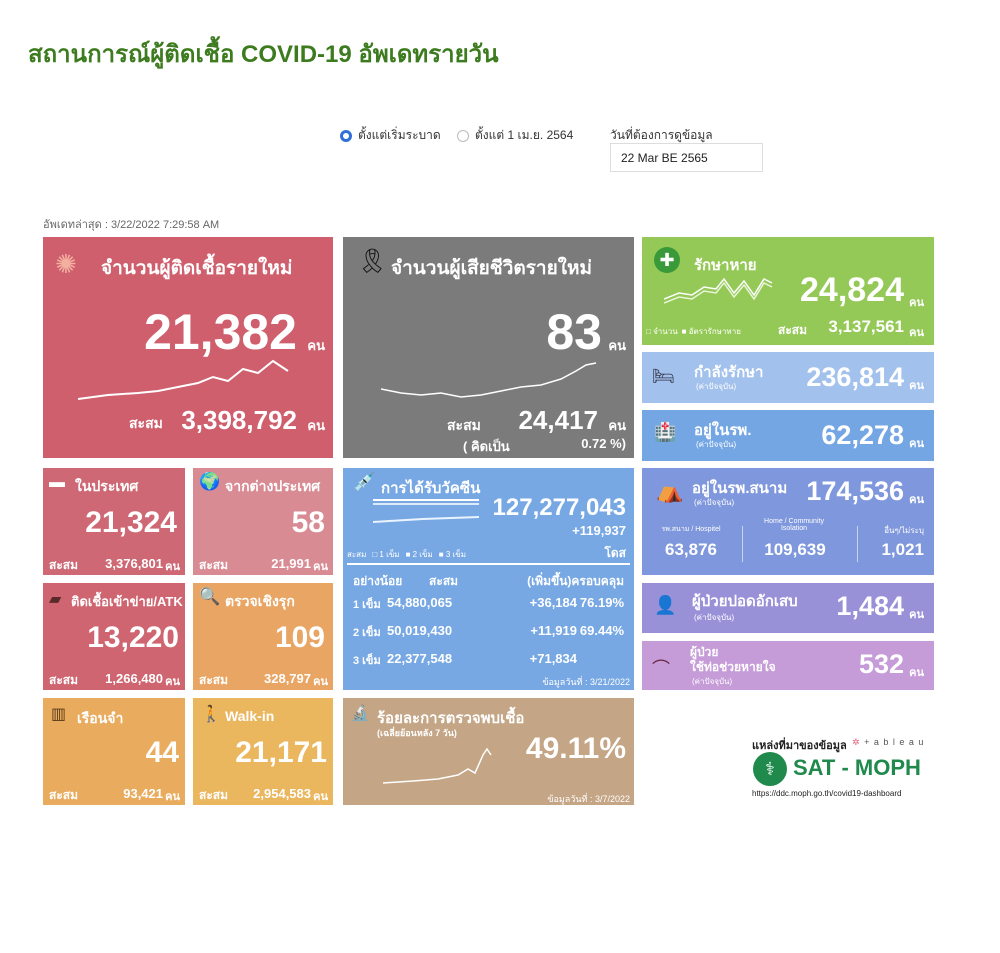  I want to click on atk-test-icon: ▰, so click(55, 599).